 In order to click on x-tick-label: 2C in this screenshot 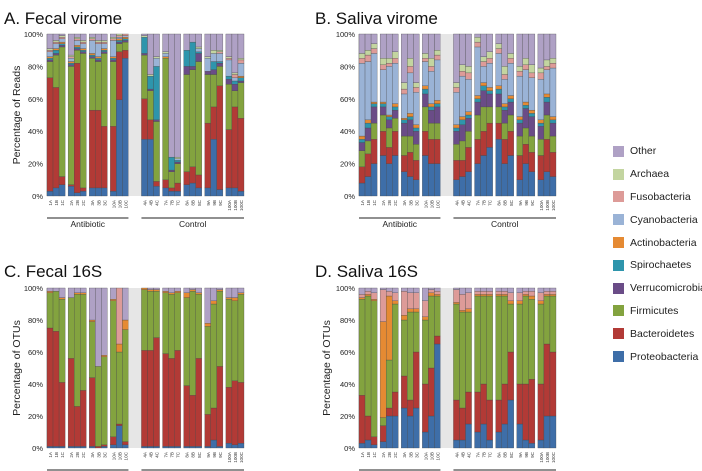, I will do `click(83, 202)`.